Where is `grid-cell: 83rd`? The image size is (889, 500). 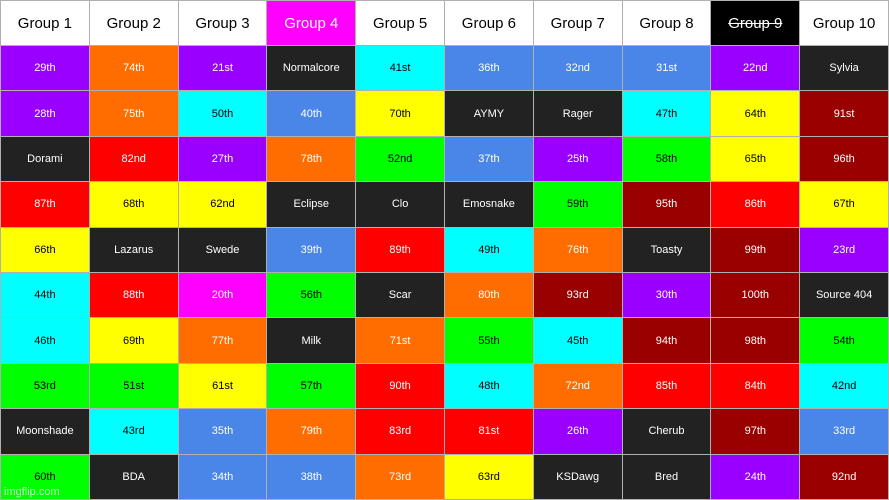
grid-cell: 83rd is located at coordinates (400, 432).